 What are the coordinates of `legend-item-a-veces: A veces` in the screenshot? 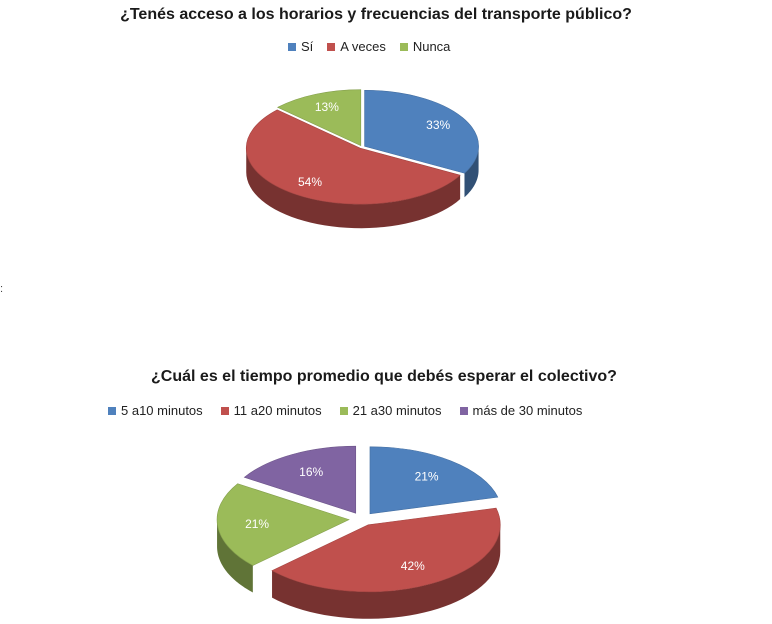 It's located at (356, 46).